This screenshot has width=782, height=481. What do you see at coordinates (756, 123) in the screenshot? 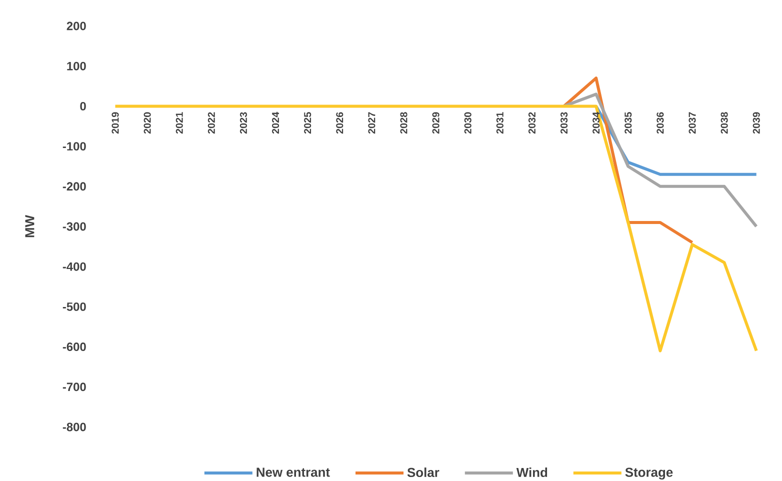
I see `x-tick-label: 2039` at bounding box center [756, 123].